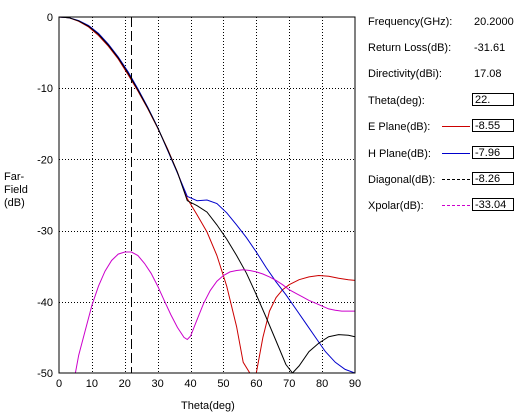 This screenshot has height=415, width=518. What do you see at coordinates (402, 180) in the screenshot?
I see `diagonal-label: Diagonal(dB):` at bounding box center [402, 180].